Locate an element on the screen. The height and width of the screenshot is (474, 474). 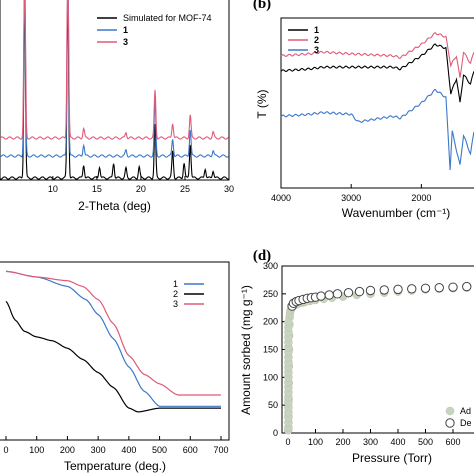
y-axis-label: T (%) is located at coordinates (262, 103).